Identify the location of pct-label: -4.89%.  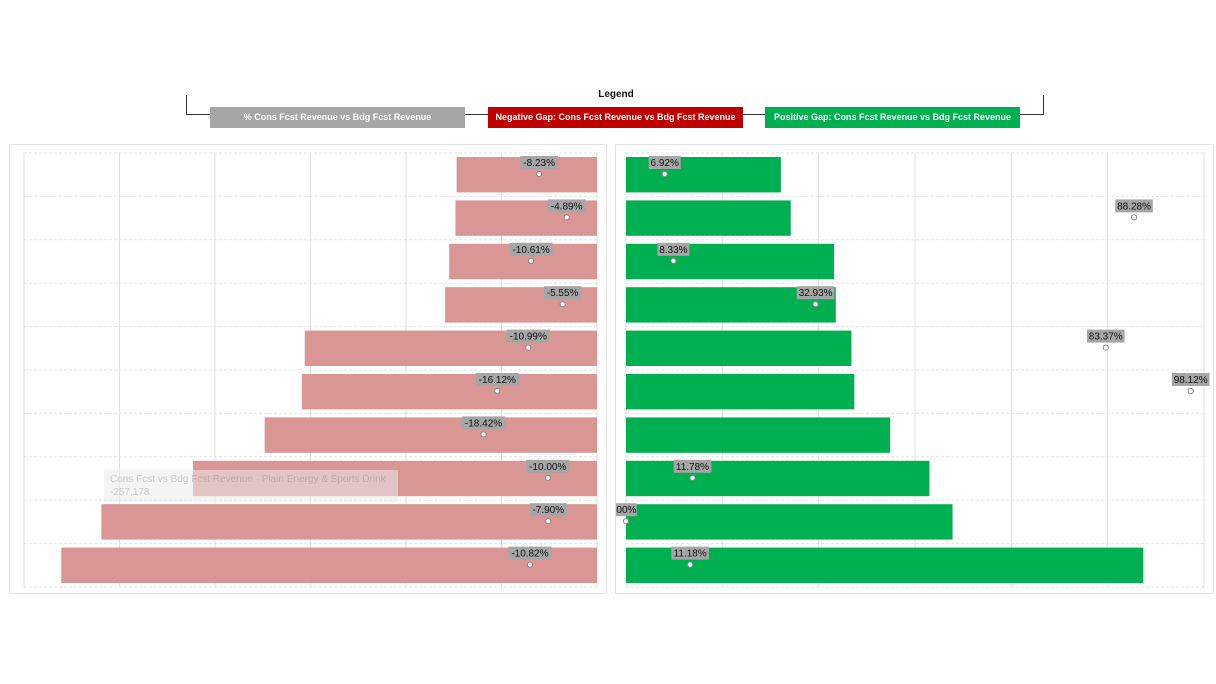
(567, 206).